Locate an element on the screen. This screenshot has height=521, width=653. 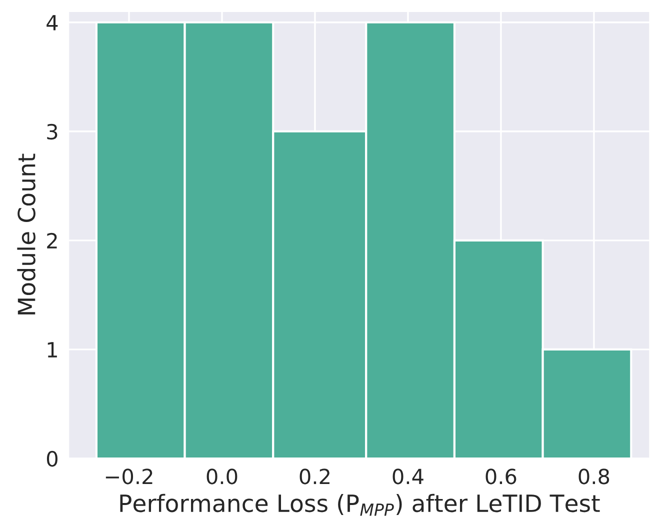
y-tick-label: 1 is located at coordinates (52, 350).